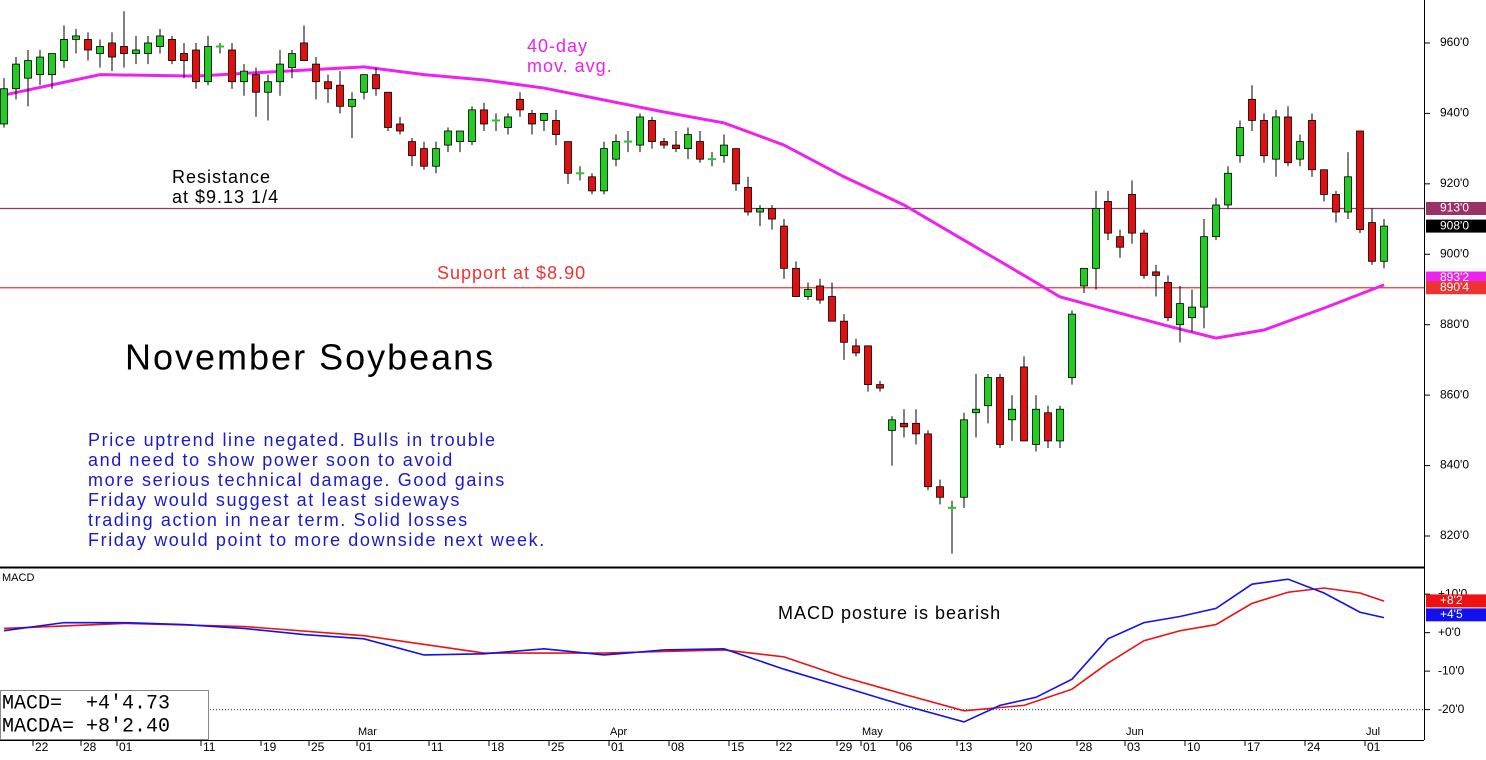 This screenshot has height=760, width=1486. What do you see at coordinates (1254, 747) in the screenshot?
I see `x-tick-label: 17` at bounding box center [1254, 747].